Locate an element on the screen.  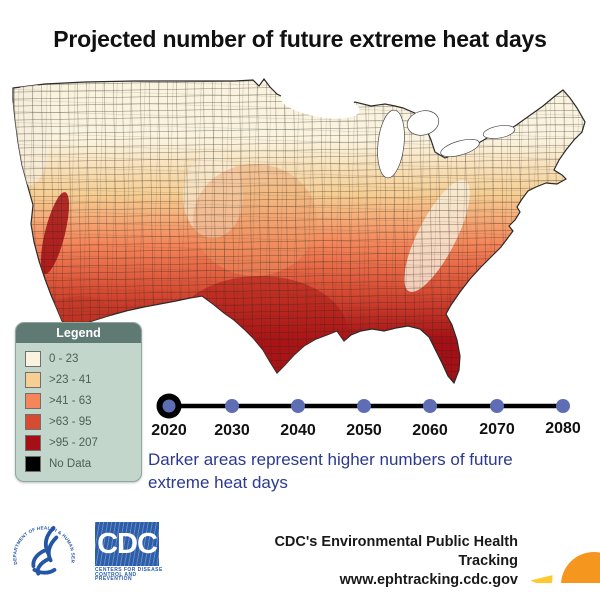
cdc-logo-box: CDC is located at coordinates (127, 544).